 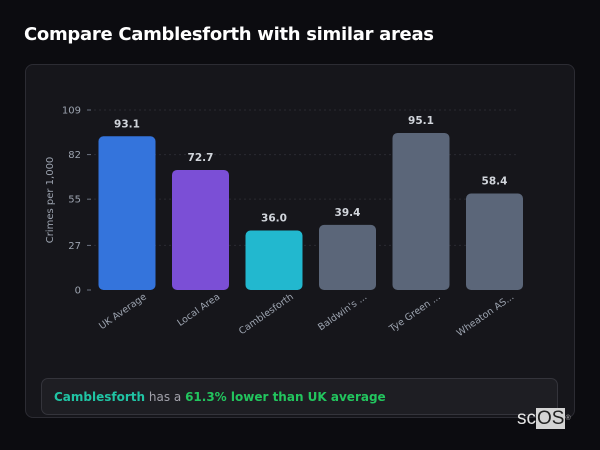 I want to click on logo-text-b: OS, so click(x=551, y=418).